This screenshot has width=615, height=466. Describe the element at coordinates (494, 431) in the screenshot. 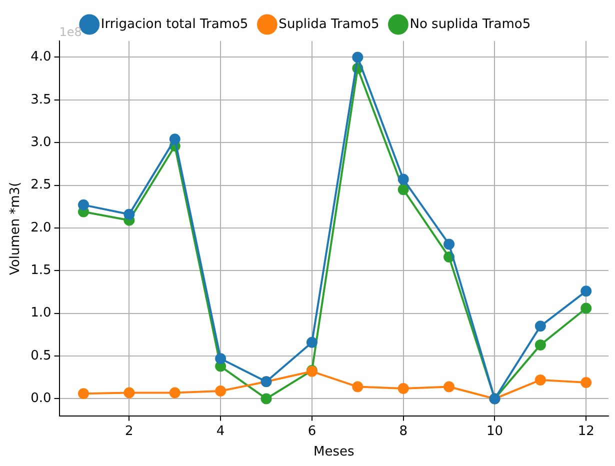

I see `x-tick-label: 10` at that location.